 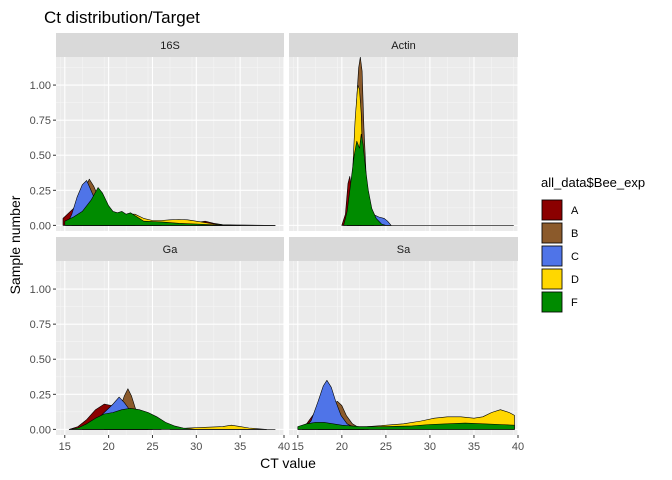 What do you see at coordinates (218, 427) in the screenshot?
I see `density-d` at bounding box center [218, 427].